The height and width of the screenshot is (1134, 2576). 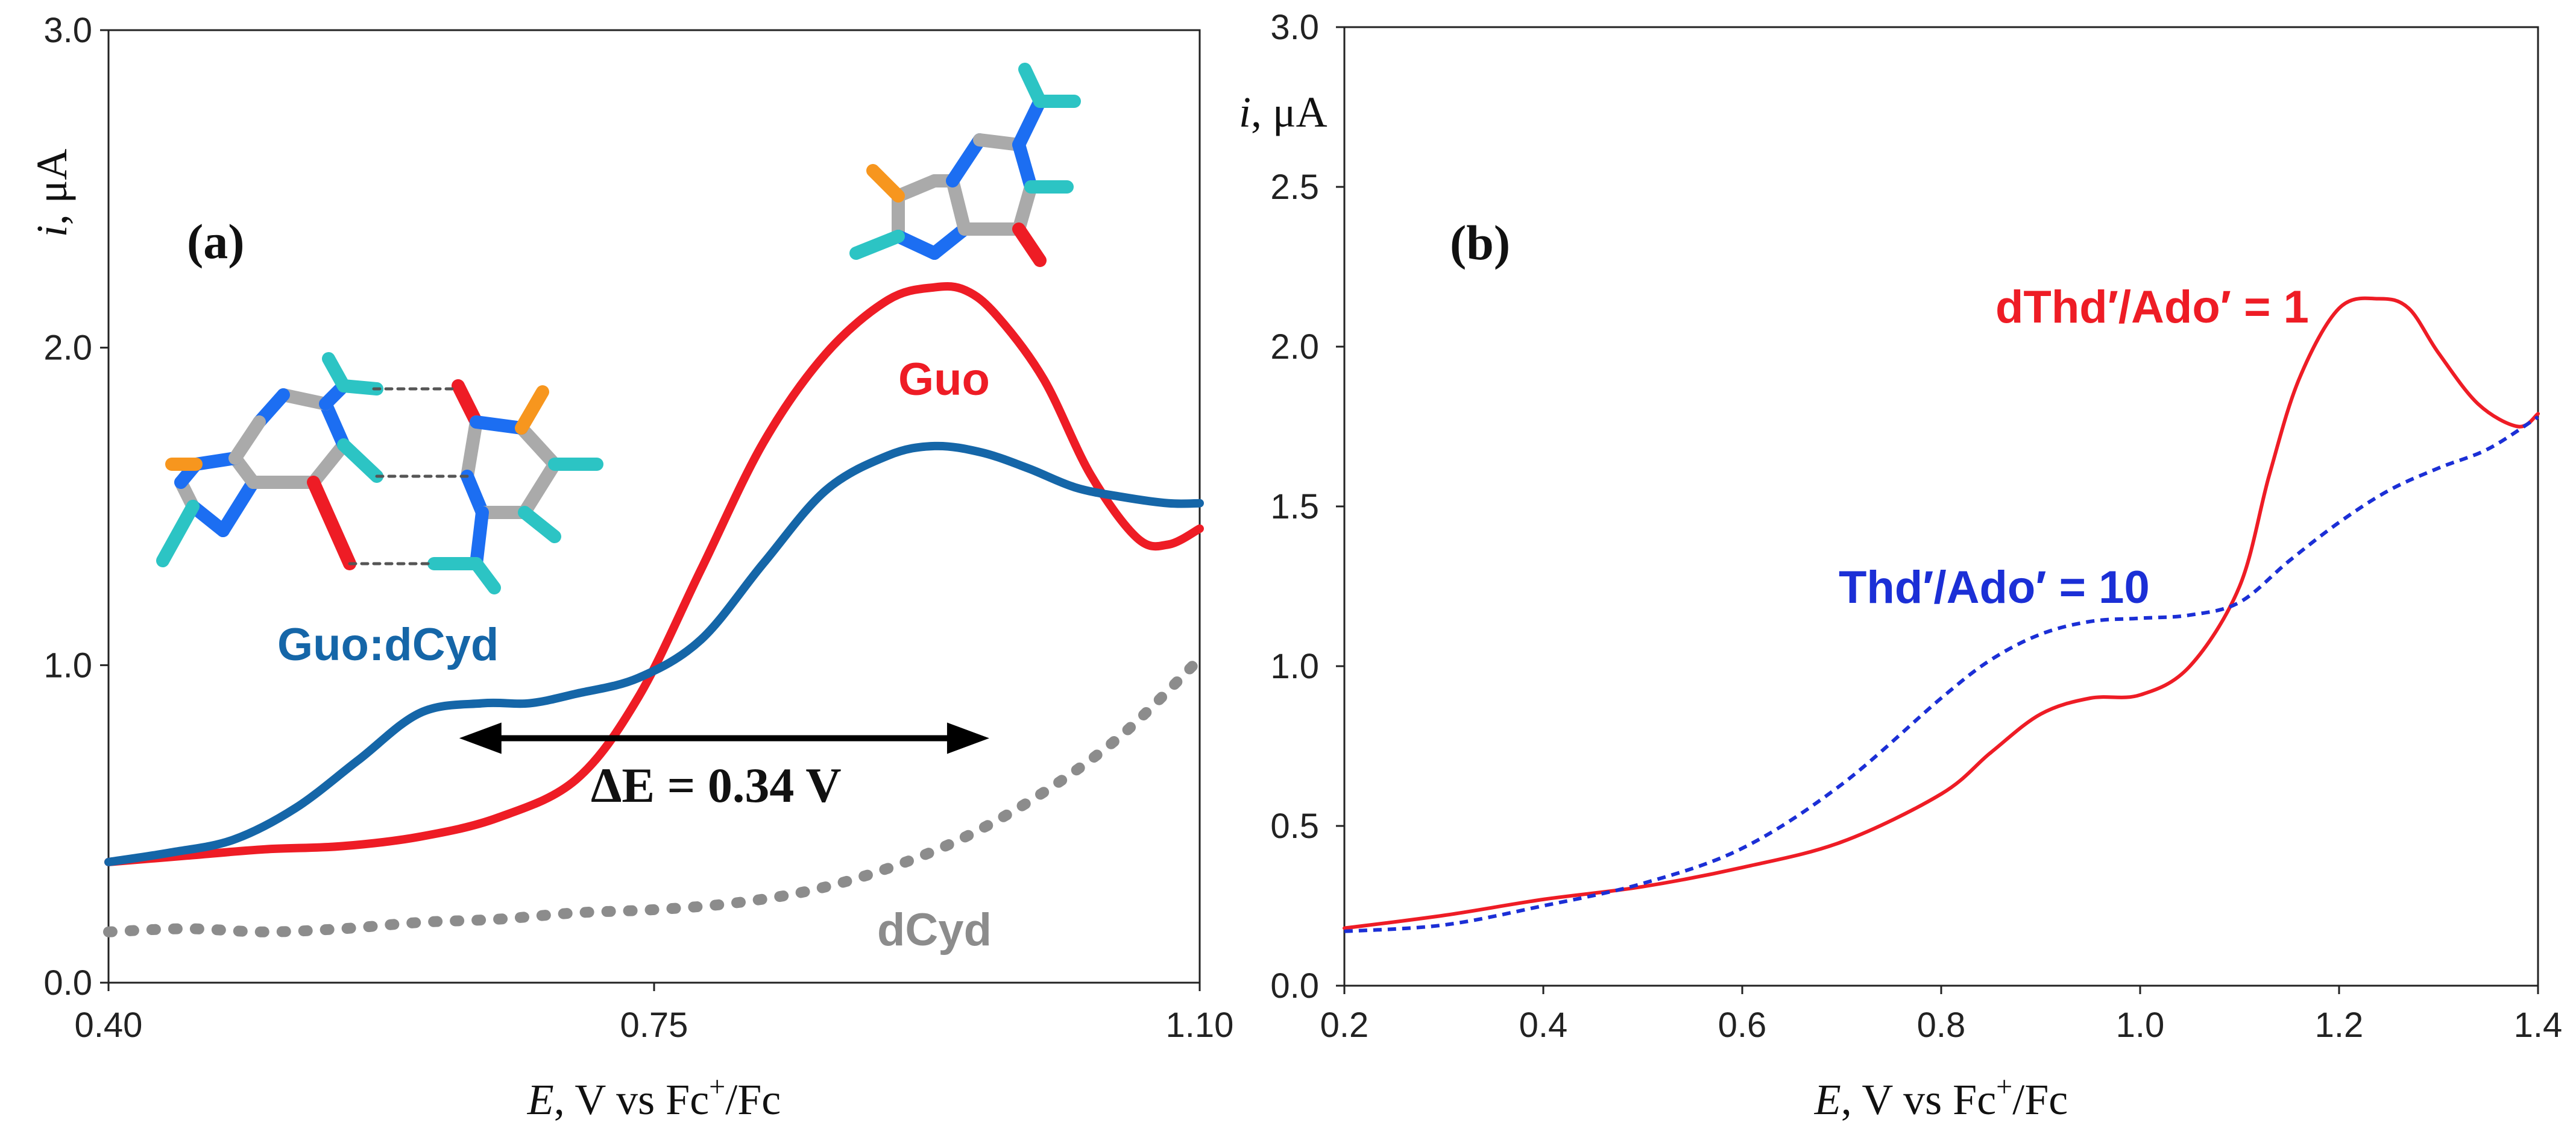 What do you see at coordinates (67, 666) in the screenshot?
I see `panel-a-y-tick-label: 1.0` at bounding box center [67, 666].